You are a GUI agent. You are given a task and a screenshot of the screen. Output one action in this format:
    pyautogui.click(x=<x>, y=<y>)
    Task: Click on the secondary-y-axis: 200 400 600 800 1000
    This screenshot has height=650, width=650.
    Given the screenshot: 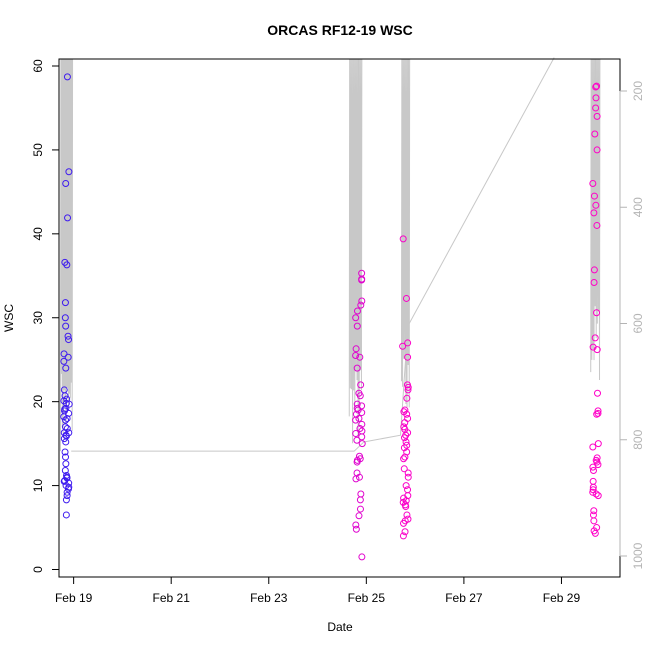 What is the action you would take?
    pyautogui.click(x=632, y=325)
    